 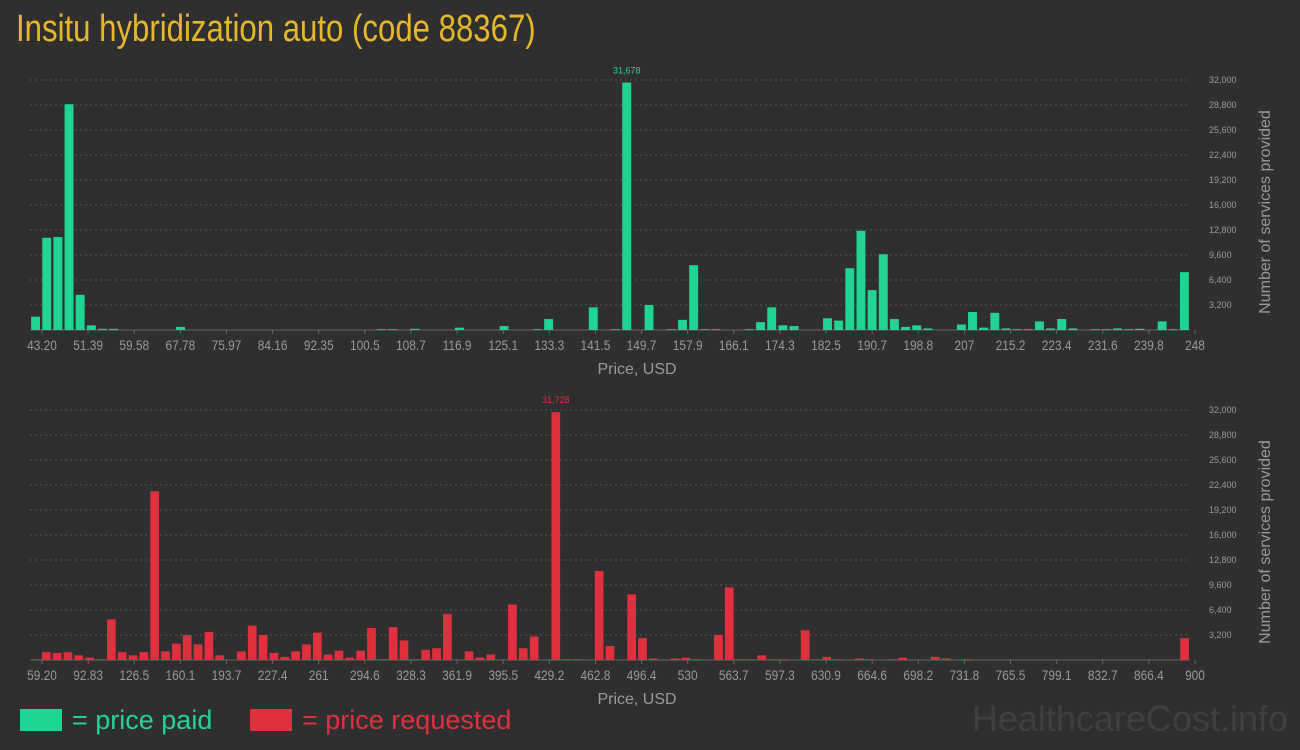 I want to click on x-tick-label: 248, so click(x=1195, y=345).